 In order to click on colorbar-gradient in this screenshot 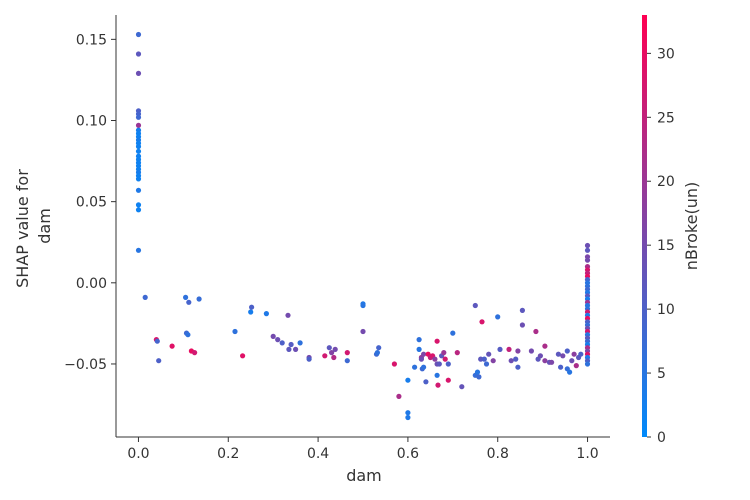, I will do `click(644, 226)`.